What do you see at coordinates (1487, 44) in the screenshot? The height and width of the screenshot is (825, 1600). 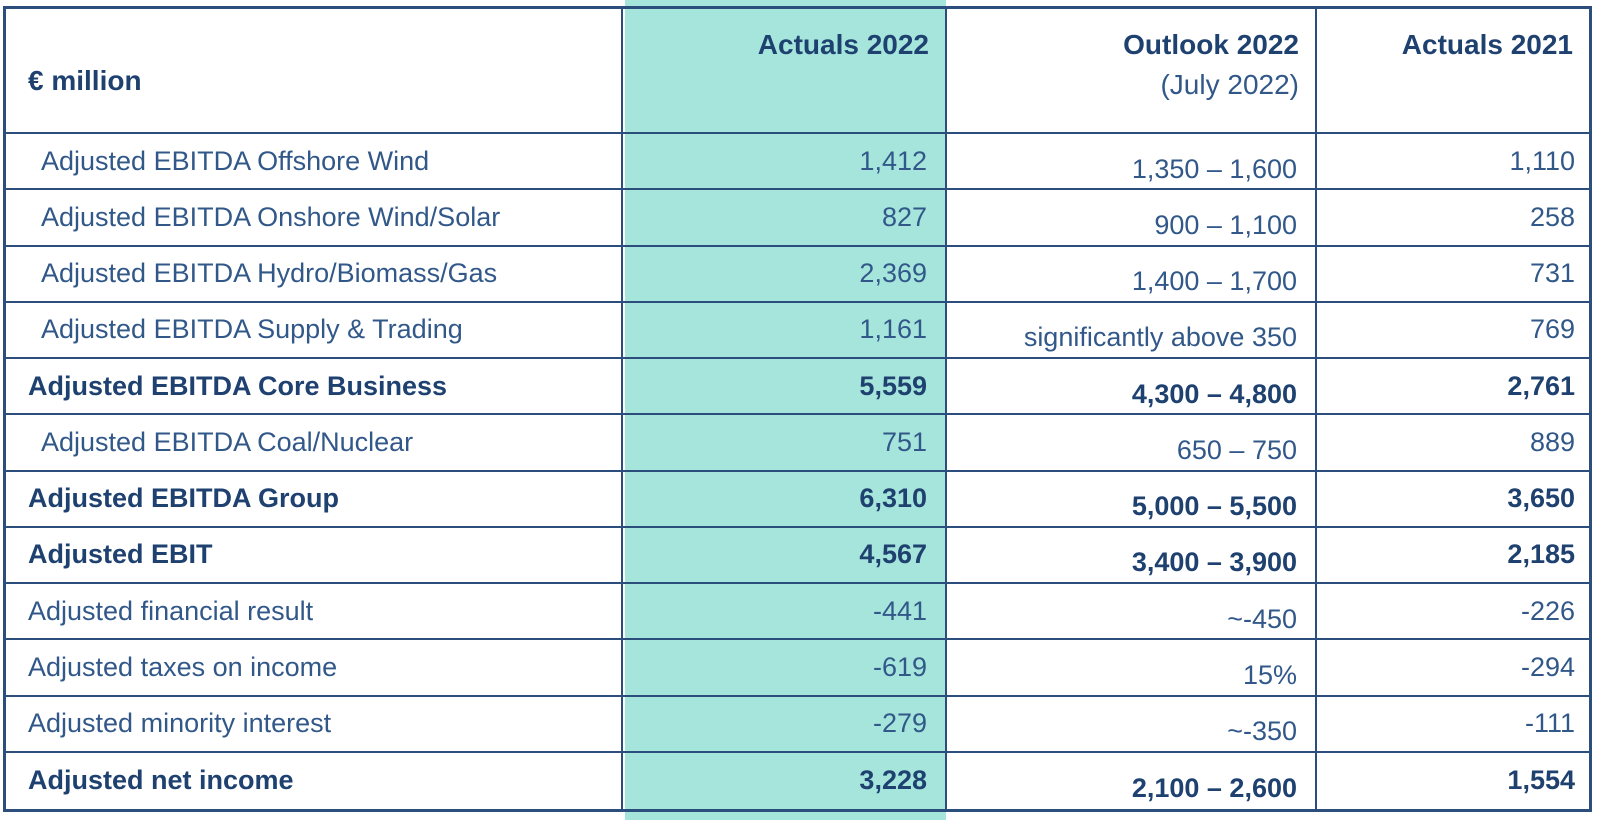 I see `column-header-label: Actuals 2021` at bounding box center [1487, 44].